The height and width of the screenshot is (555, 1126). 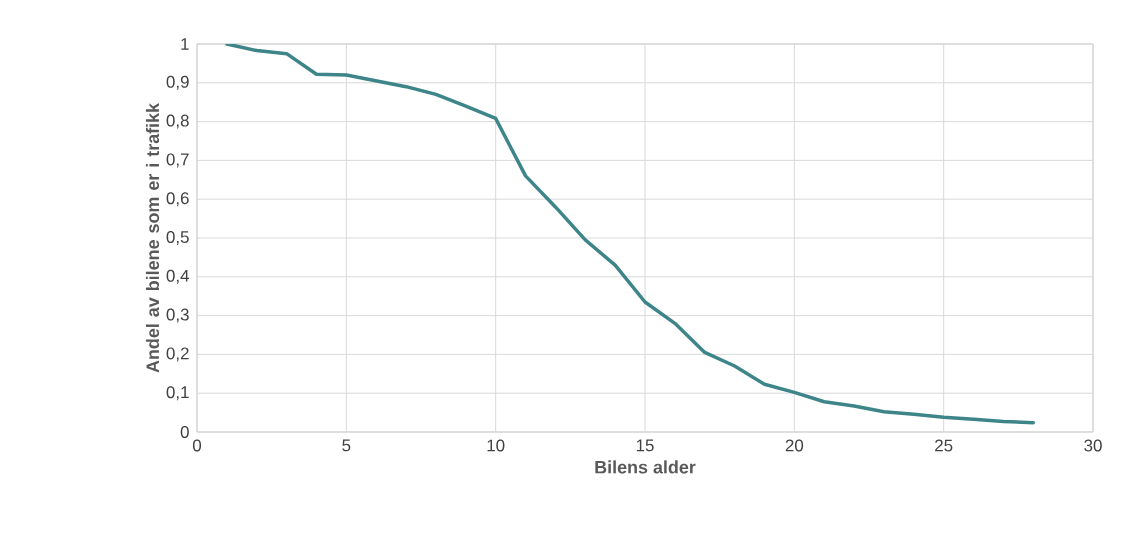 I want to click on y-tick-label: 0,3, so click(x=177, y=315).